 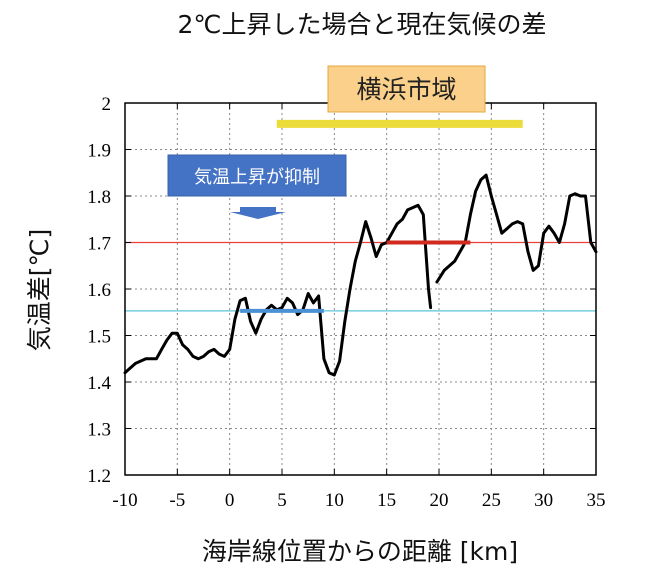 What do you see at coordinates (360, 551) in the screenshot?
I see `x-axis-label: 海岸線位置からの距離 [km]` at bounding box center [360, 551].